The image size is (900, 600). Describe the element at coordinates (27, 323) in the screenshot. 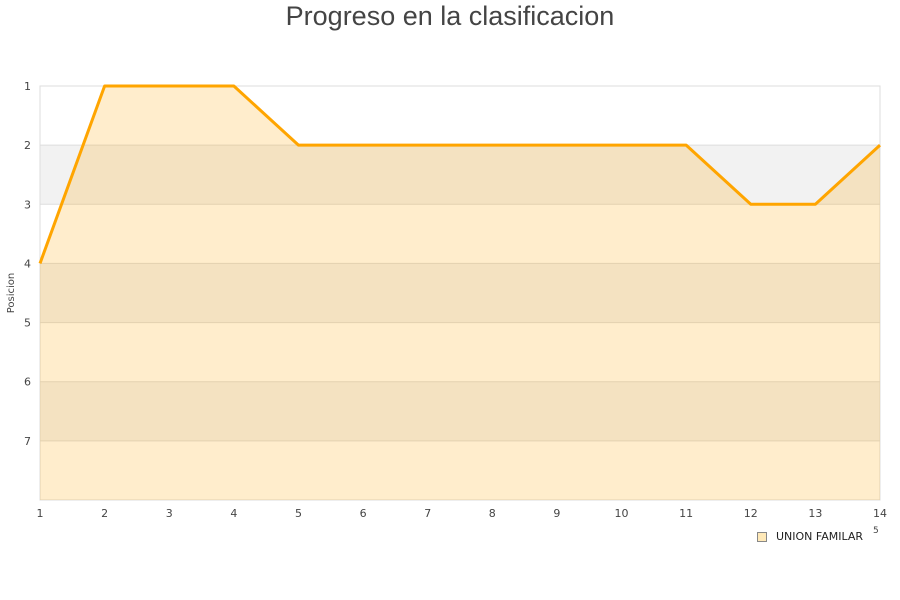

I see `y-tick-label: 5` at that location.